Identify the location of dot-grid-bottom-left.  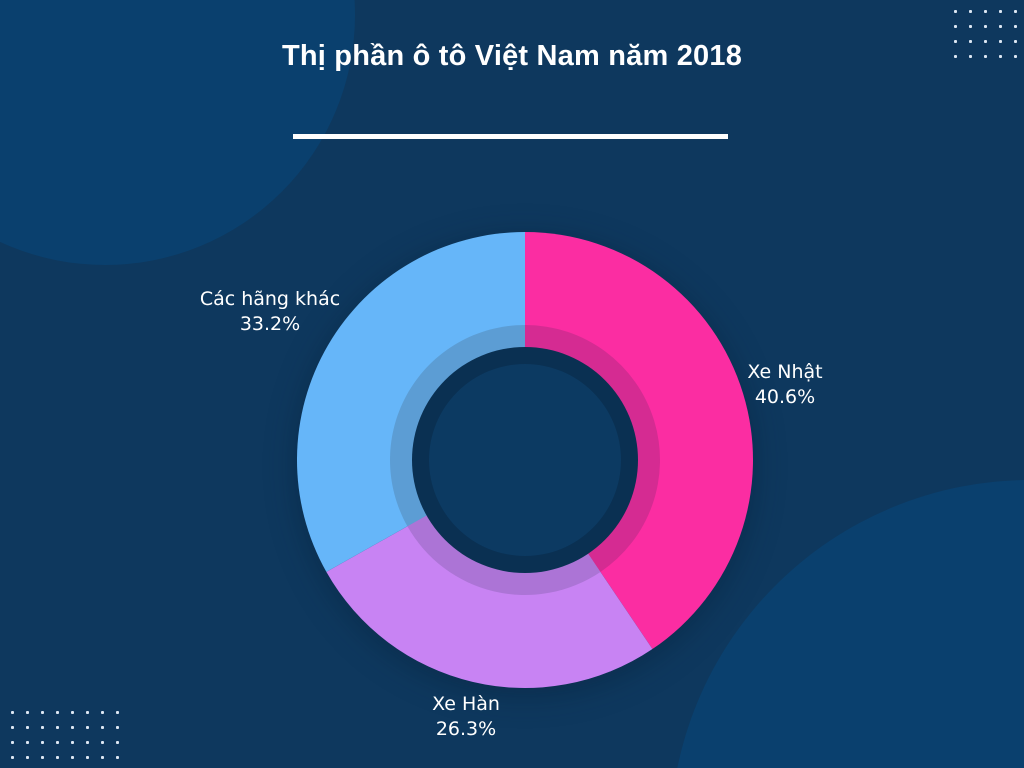
(65, 739).